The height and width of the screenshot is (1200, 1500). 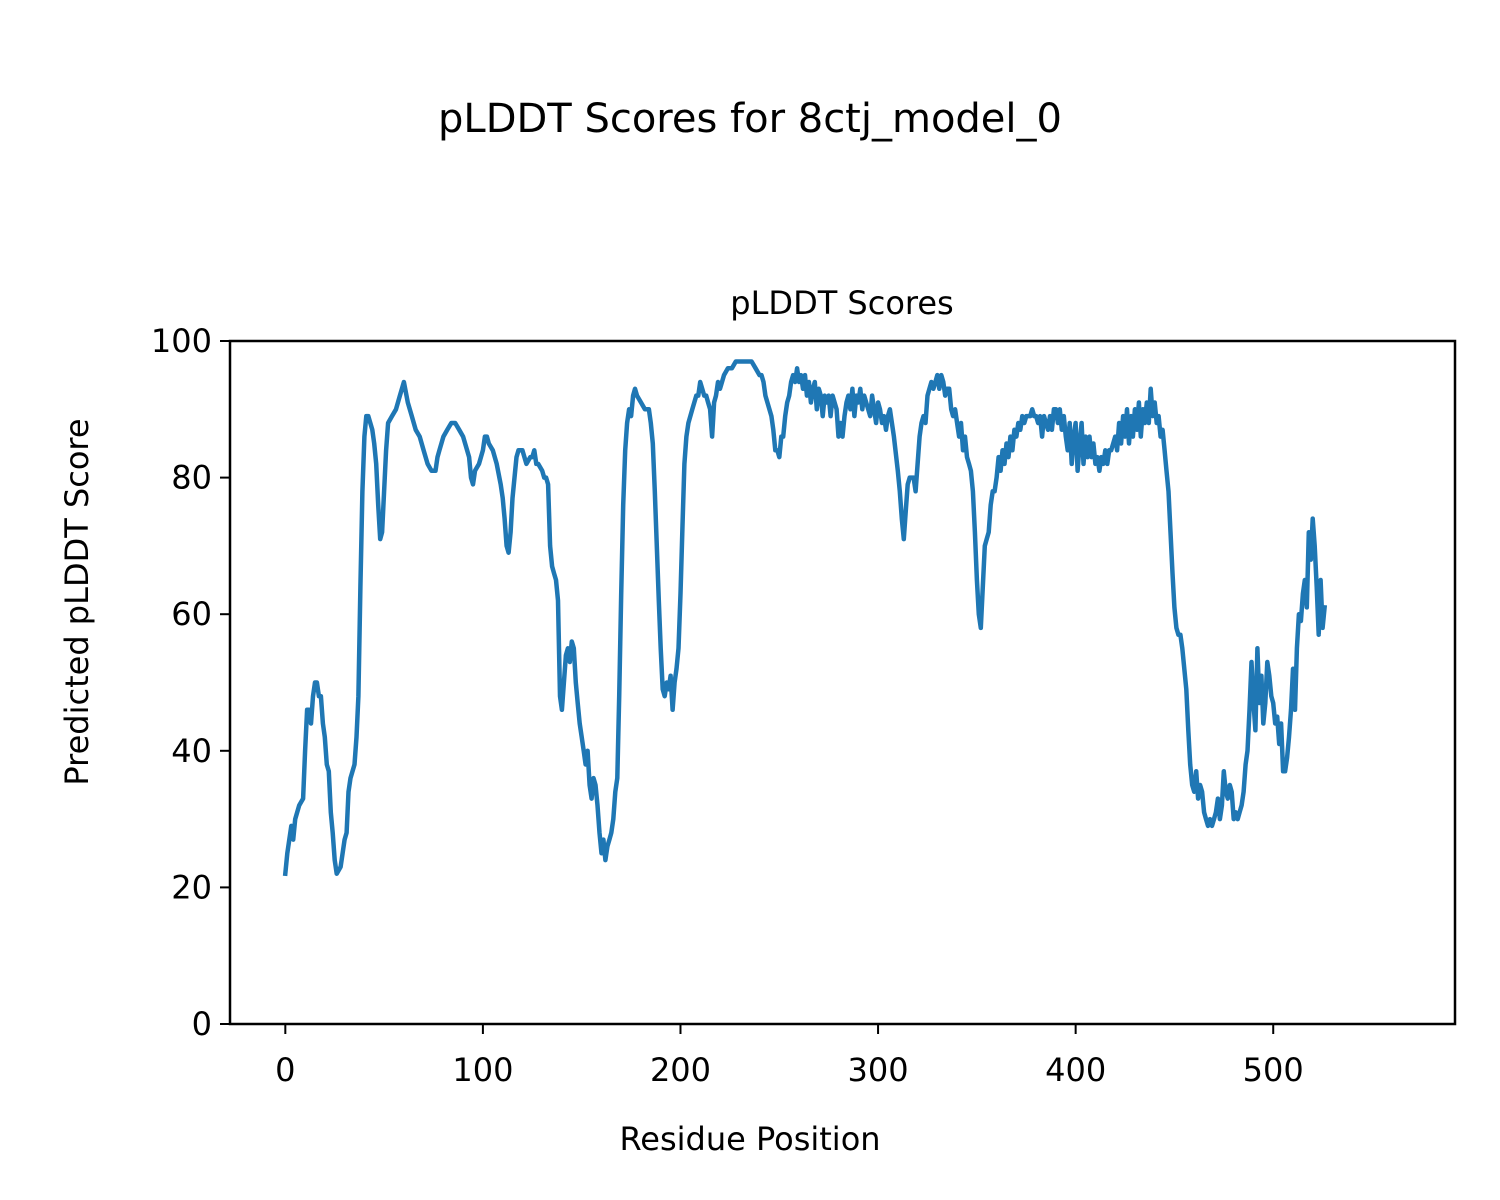 I want to click on x-tick-label: 200, so click(x=680, y=1070).